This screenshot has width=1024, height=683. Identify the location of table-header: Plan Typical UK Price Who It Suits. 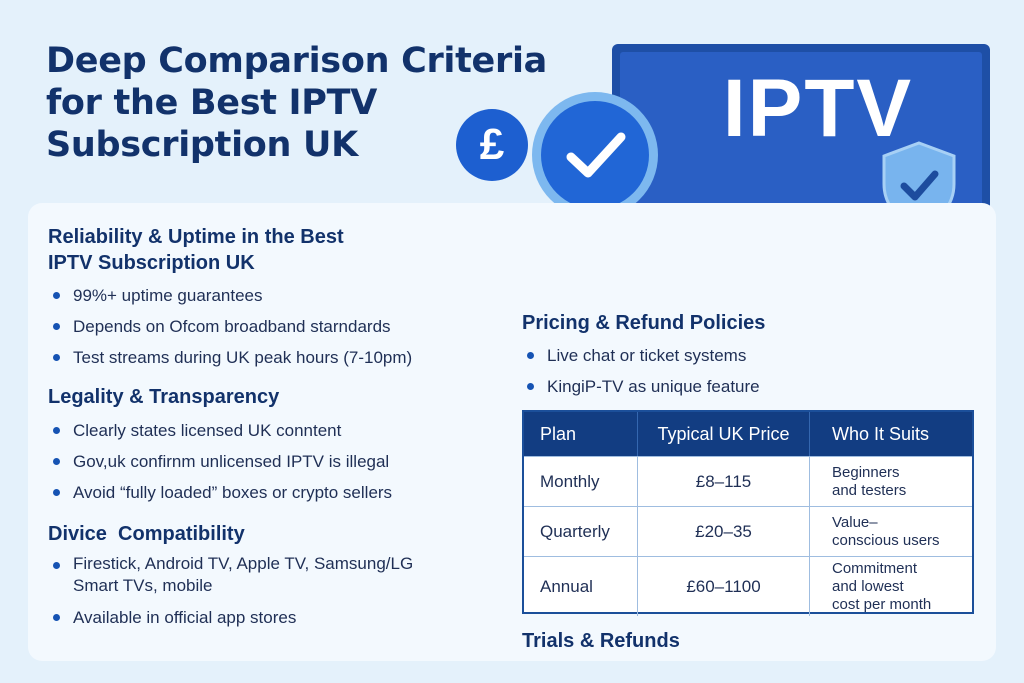
(748, 434).